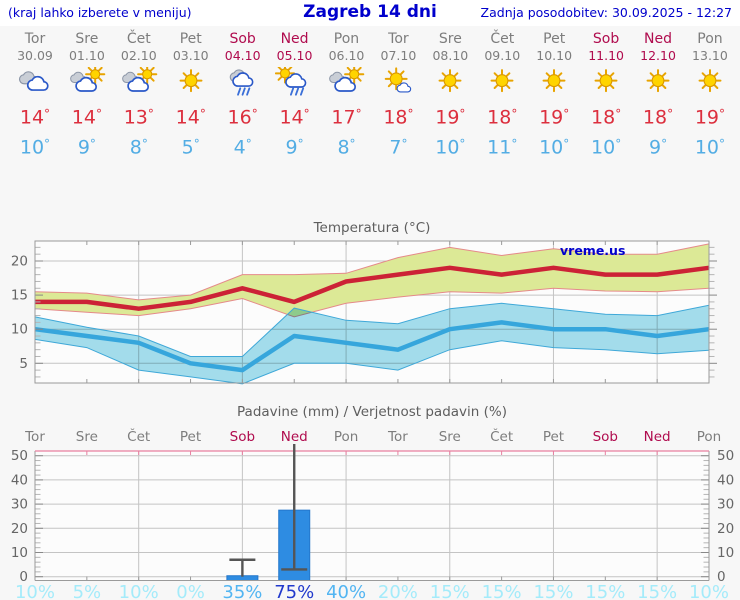 Image resolution: width=740 pixels, height=600 pixels. I want to click on day-column-čet-02.10: Čet 02.10 13° 8°, so click(139, 102).